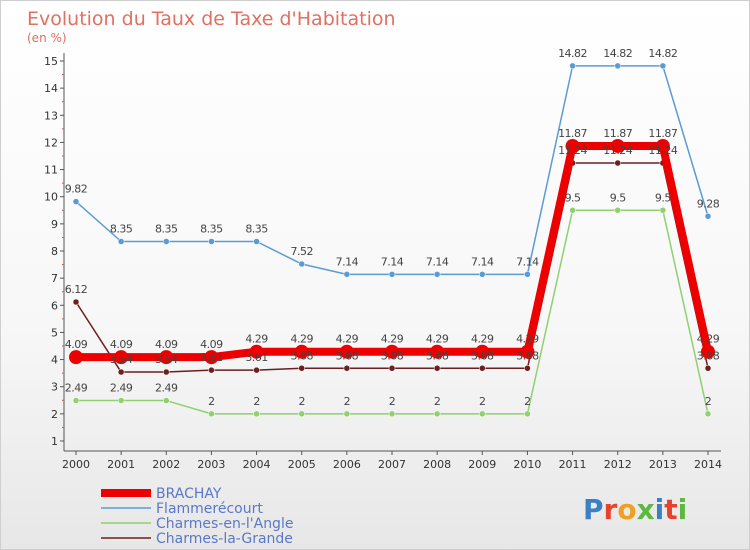 The height and width of the screenshot is (550, 750). What do you see at coordinates (527, 464) in the screenshot?
I see `x-tick-label: 2010` at bounding box center [527, 464].